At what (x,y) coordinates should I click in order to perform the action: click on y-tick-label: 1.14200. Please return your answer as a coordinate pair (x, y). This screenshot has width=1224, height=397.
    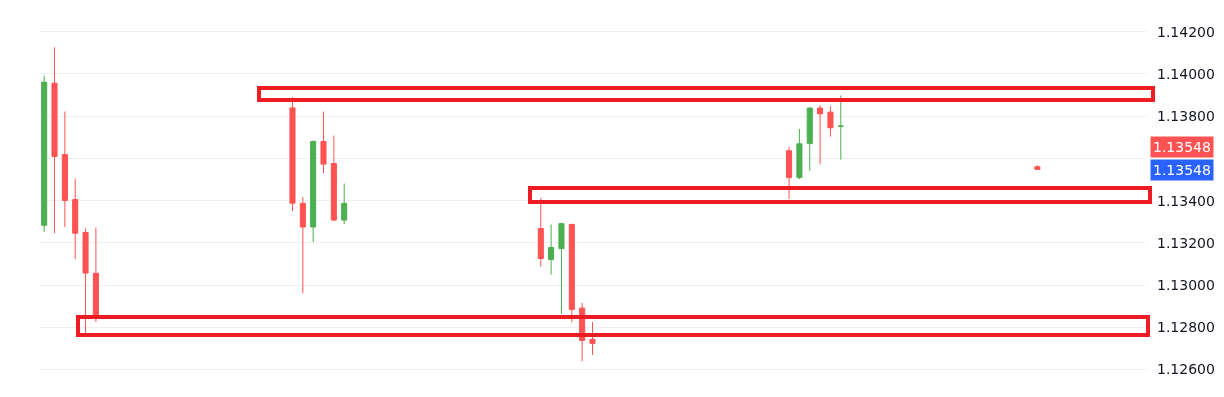
    Looking at the image, I should click on (1186, 31).